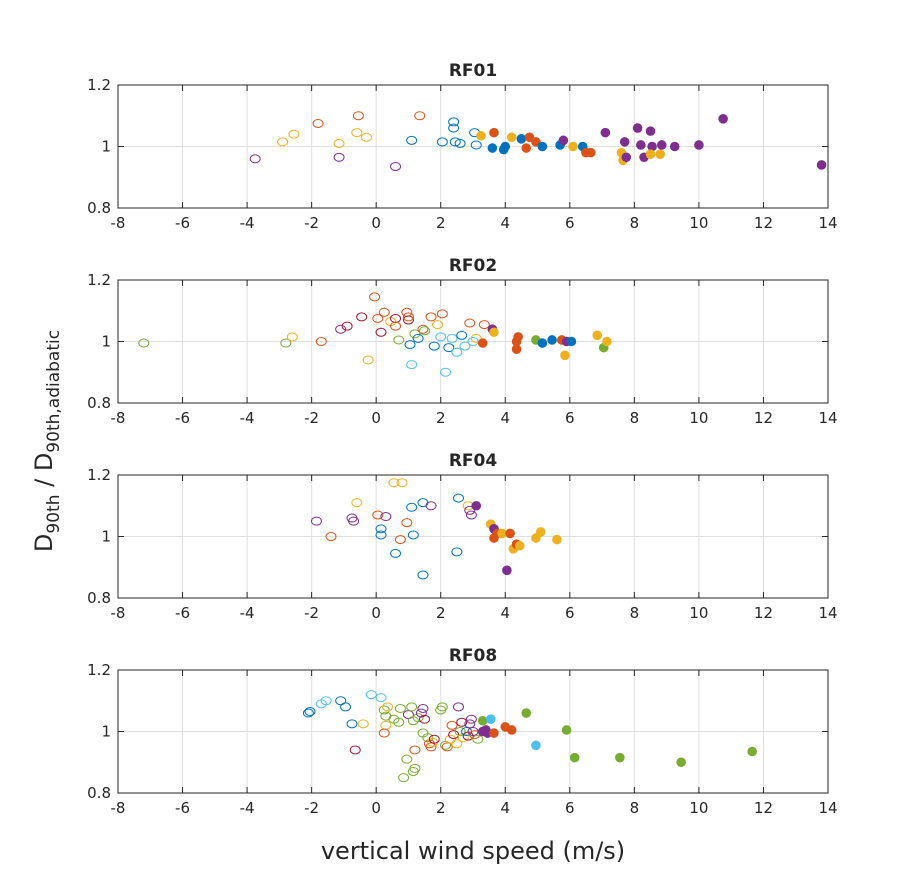 The image size is (915, 890). Describe the element at coordinates (698, 418) in the screenshot. I see `x-tick-label: 10` at that location.